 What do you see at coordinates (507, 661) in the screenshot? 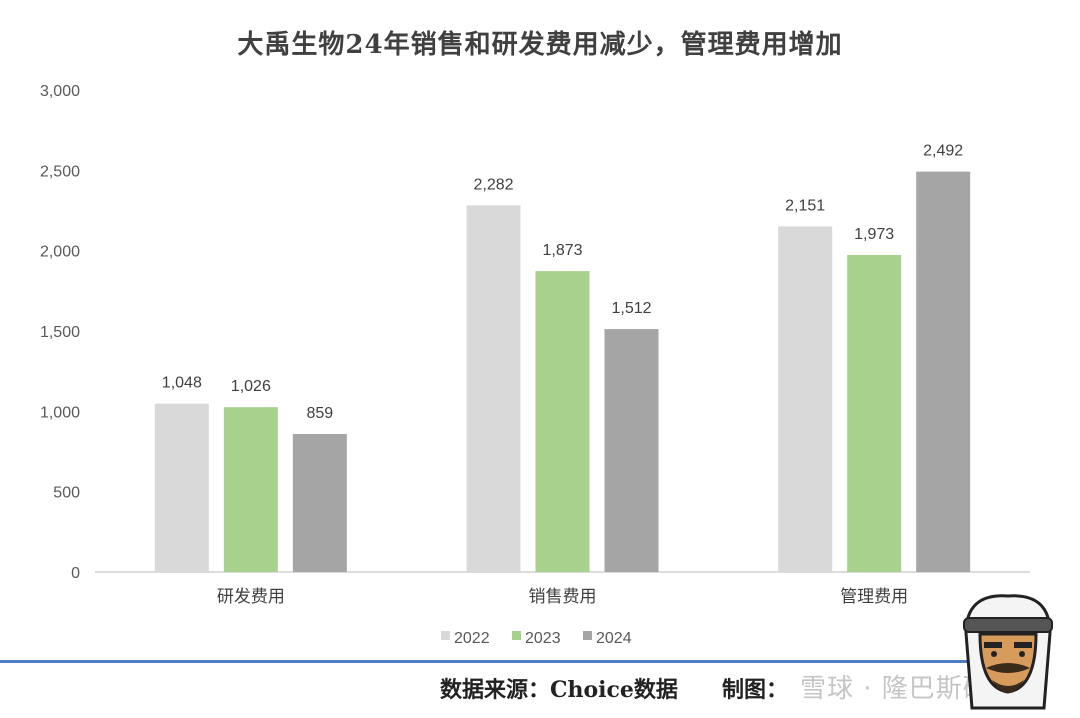
I see `footer-divider` at bounding box center [507, 661].